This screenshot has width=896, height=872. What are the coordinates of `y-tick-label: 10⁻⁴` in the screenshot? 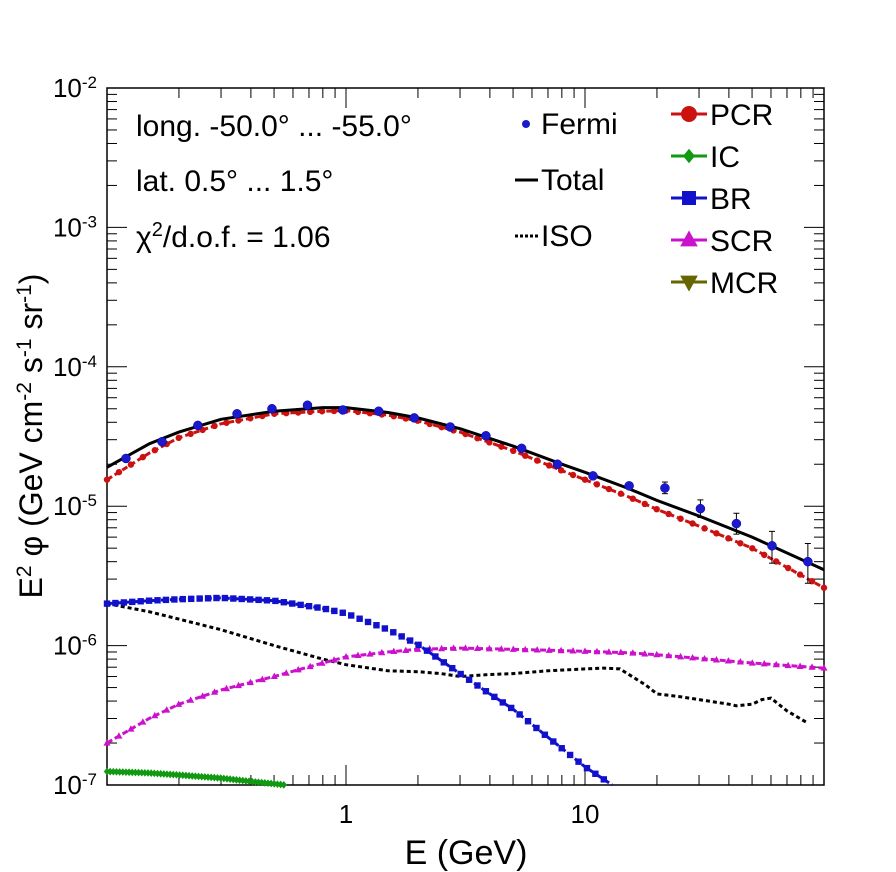 It's located at (75, 366).